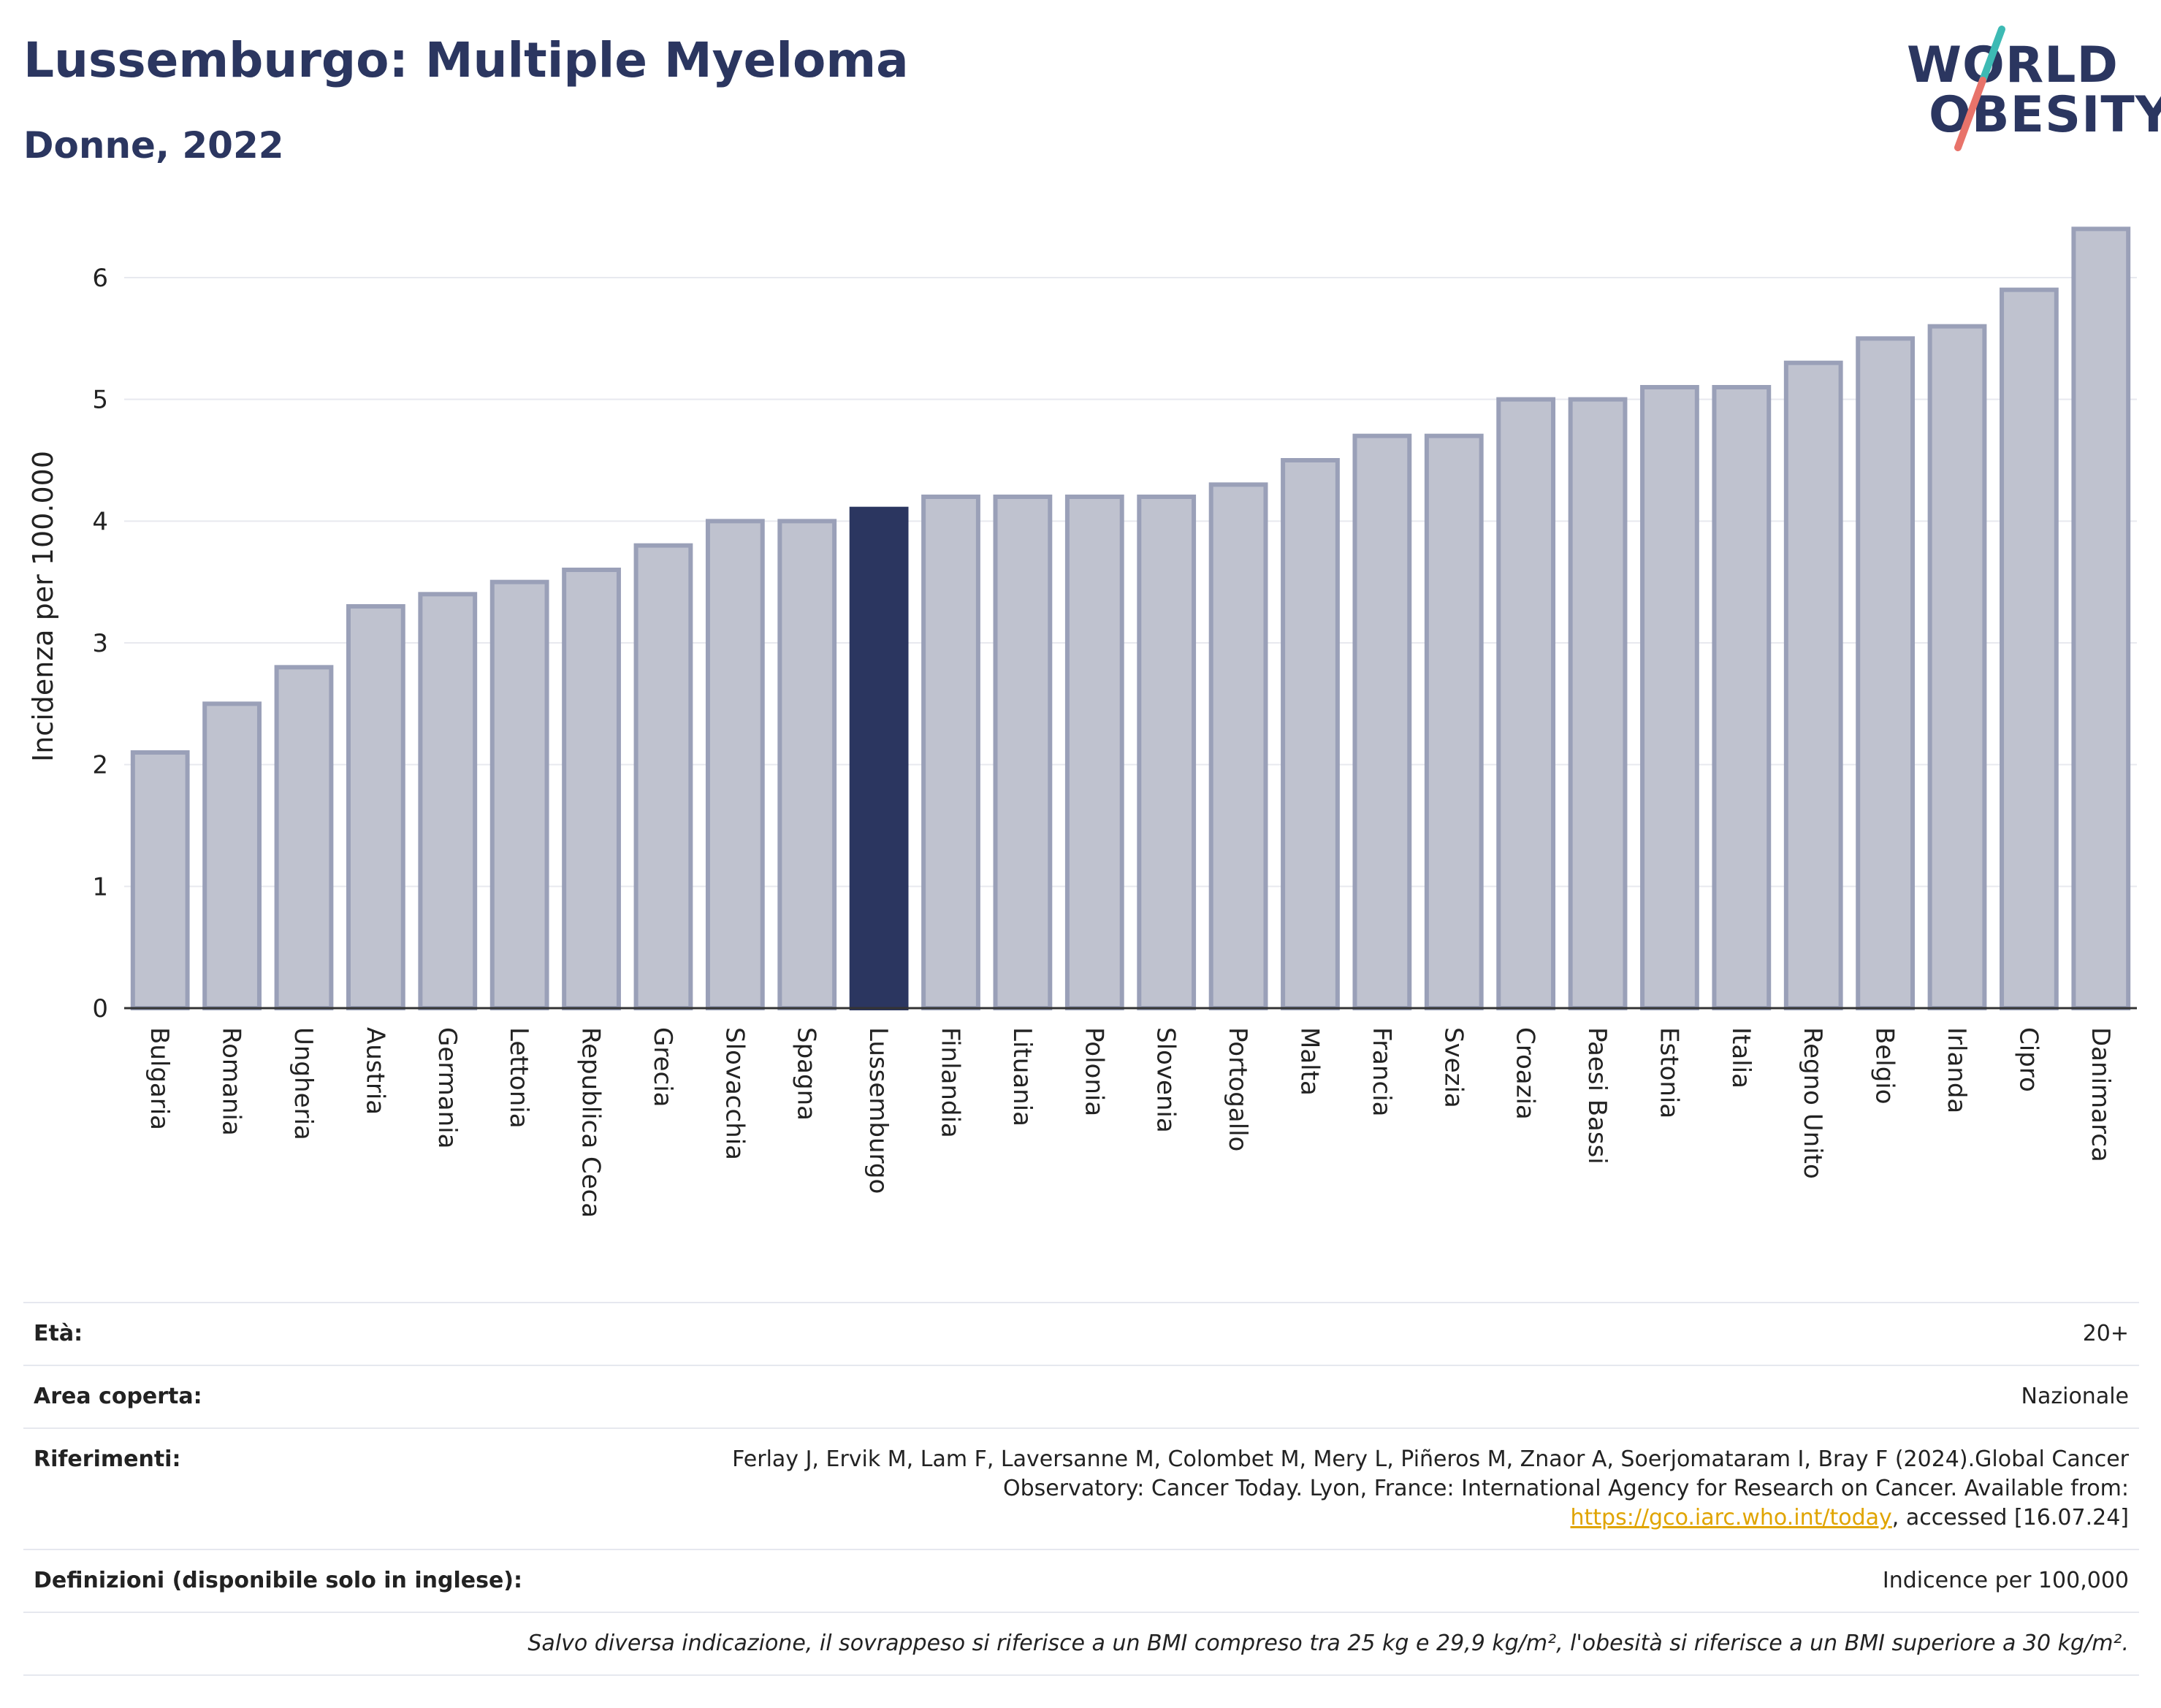 The image size is (2161, 1708). Describe the element at coordinates (2006, 1580) in the screenshot. I see `definitions-value: Indicence per 100,000` at that location.